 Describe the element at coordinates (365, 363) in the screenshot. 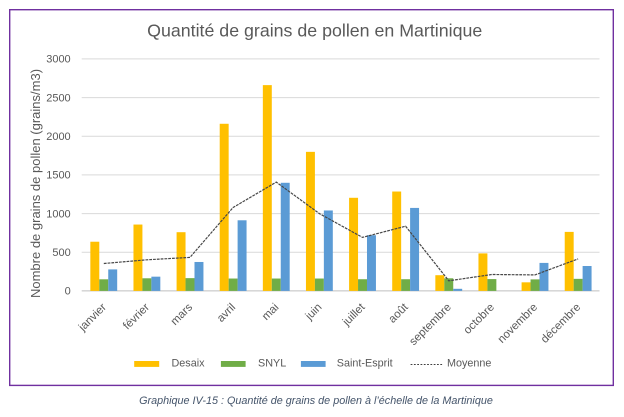

I see `svg-text: Saint-Esprit` at that location.